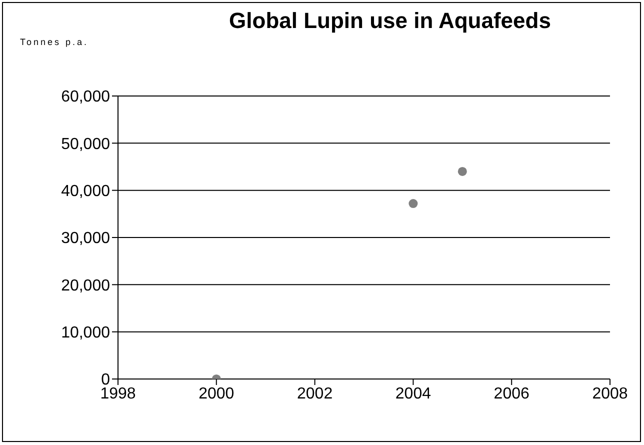  I want to click on y-tick-label: 60,000, so click(85, 97).